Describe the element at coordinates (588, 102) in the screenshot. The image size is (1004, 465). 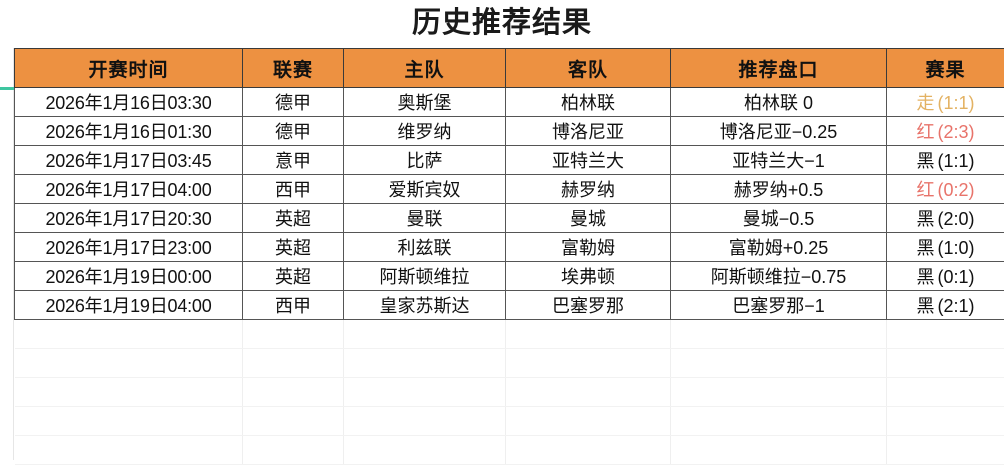
I see `cell-away-team: 柏林联` at that location.